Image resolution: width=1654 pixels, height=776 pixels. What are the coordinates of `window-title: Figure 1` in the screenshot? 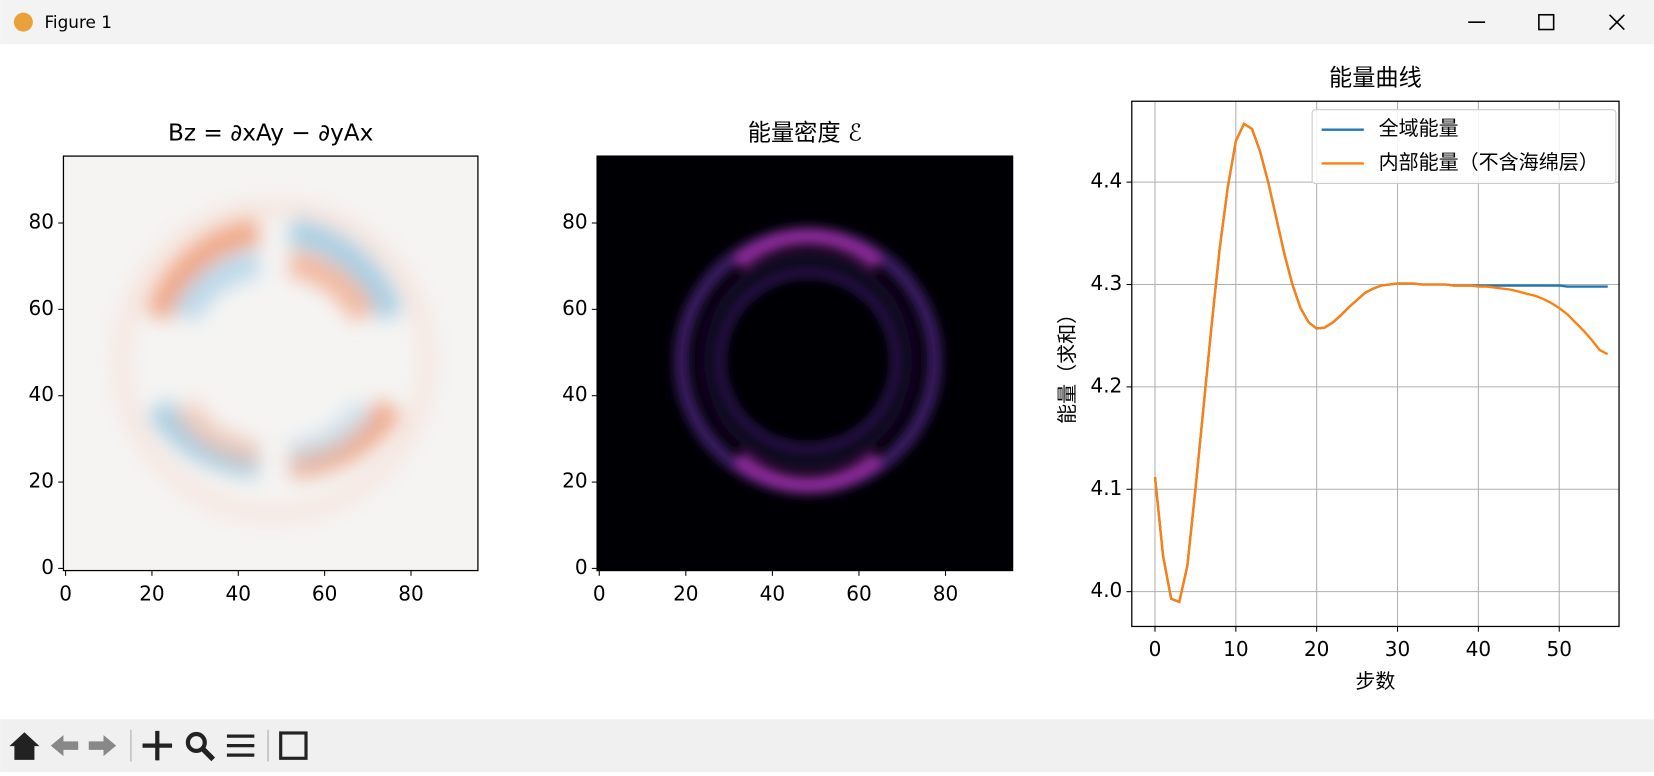 It's located at (78, 22).